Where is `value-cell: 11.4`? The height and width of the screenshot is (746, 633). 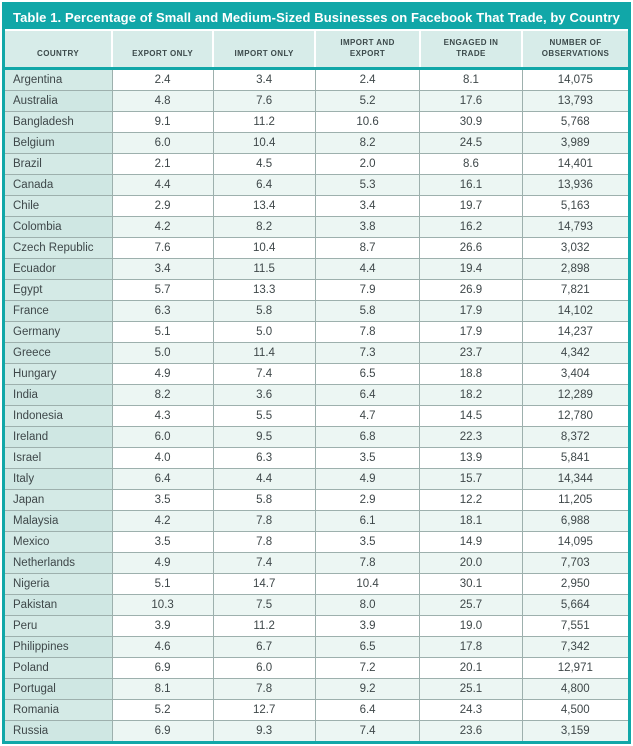 value-cell: 11.4 is located at coordinates (264, 353).